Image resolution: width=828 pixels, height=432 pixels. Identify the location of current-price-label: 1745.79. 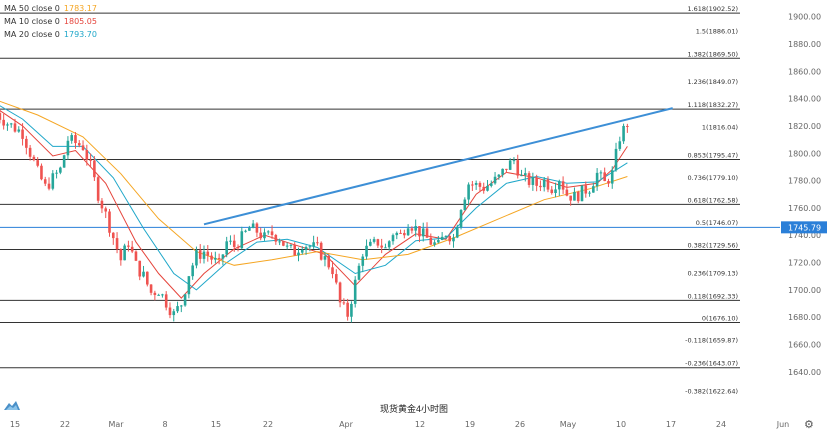
(804, 227).